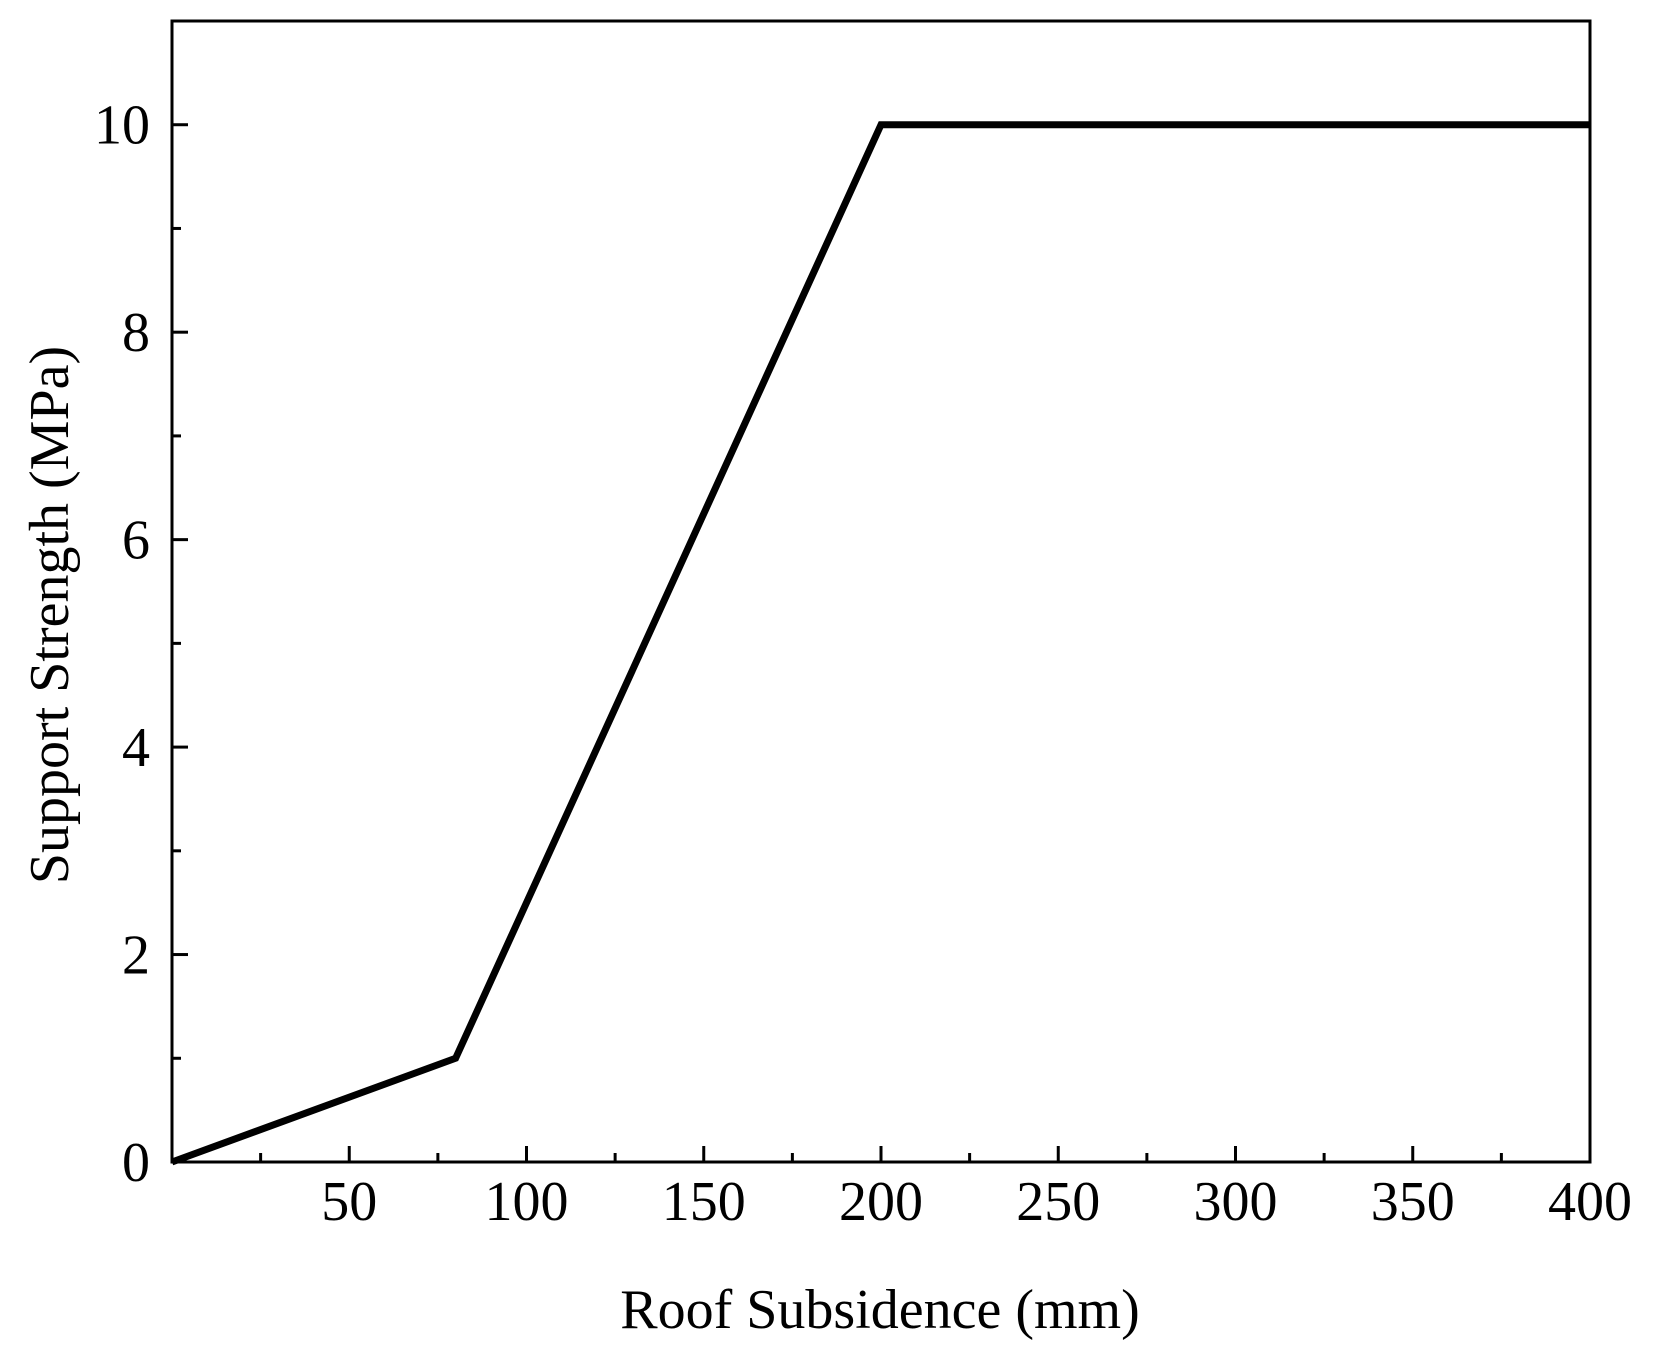 The width and height of the screenshot is (1653, 1357). I want to click on y-tick-label: 0, so click(136, 1163).